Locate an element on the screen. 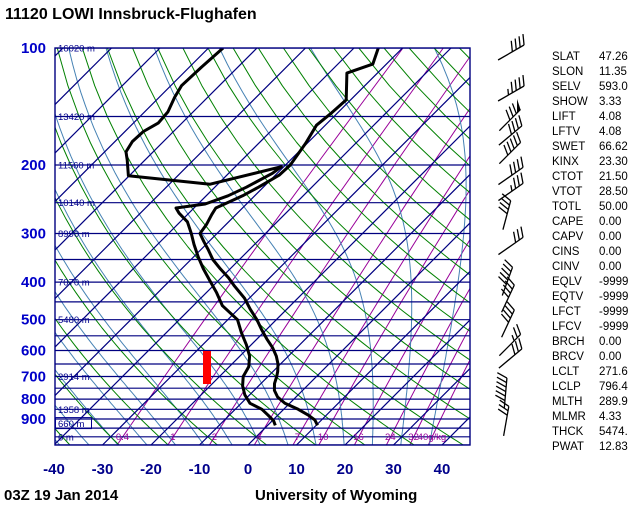  stat-row-BRCH: BRCH 0.00 is located at coordinates (595, 342).